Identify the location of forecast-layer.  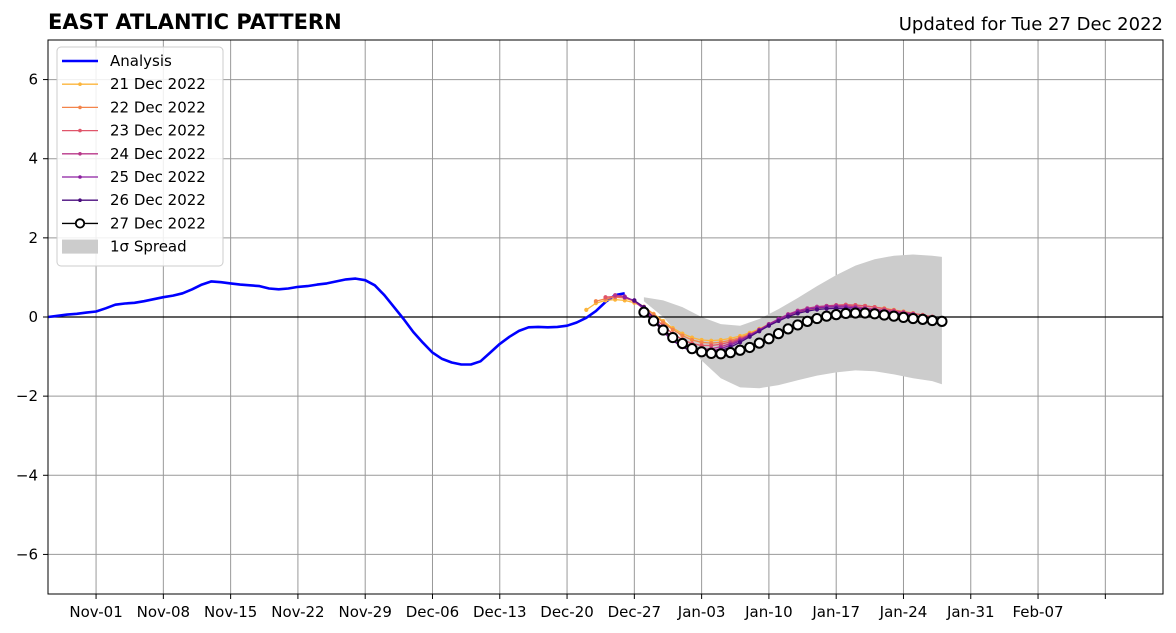
(766, 326).